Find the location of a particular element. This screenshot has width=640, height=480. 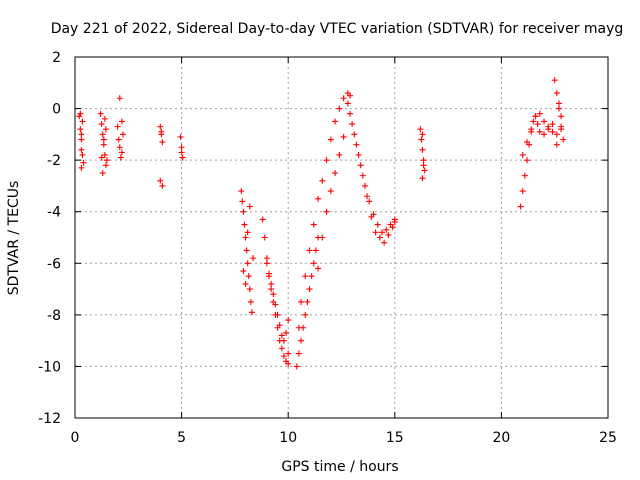

y-tick-labels: 2 0 -2 -4 -6 -8 -10 -12 is located at coordinates (49, 238).